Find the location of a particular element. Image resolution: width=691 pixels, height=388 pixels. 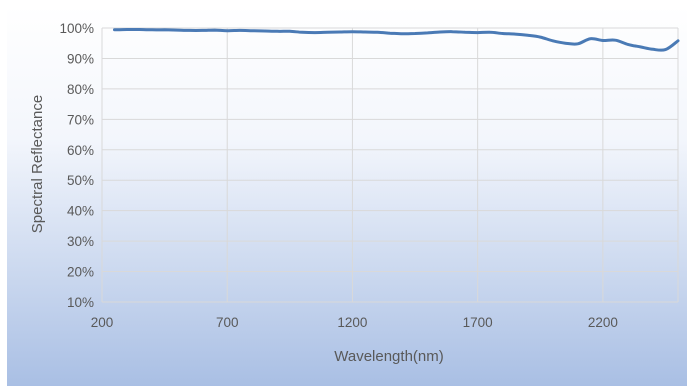

x-tick-label: 2200 is located at coordinates (603, 322).